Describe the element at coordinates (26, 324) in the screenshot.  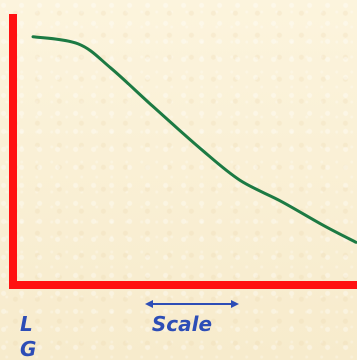
I see `bottom-label-l: L` at that location.